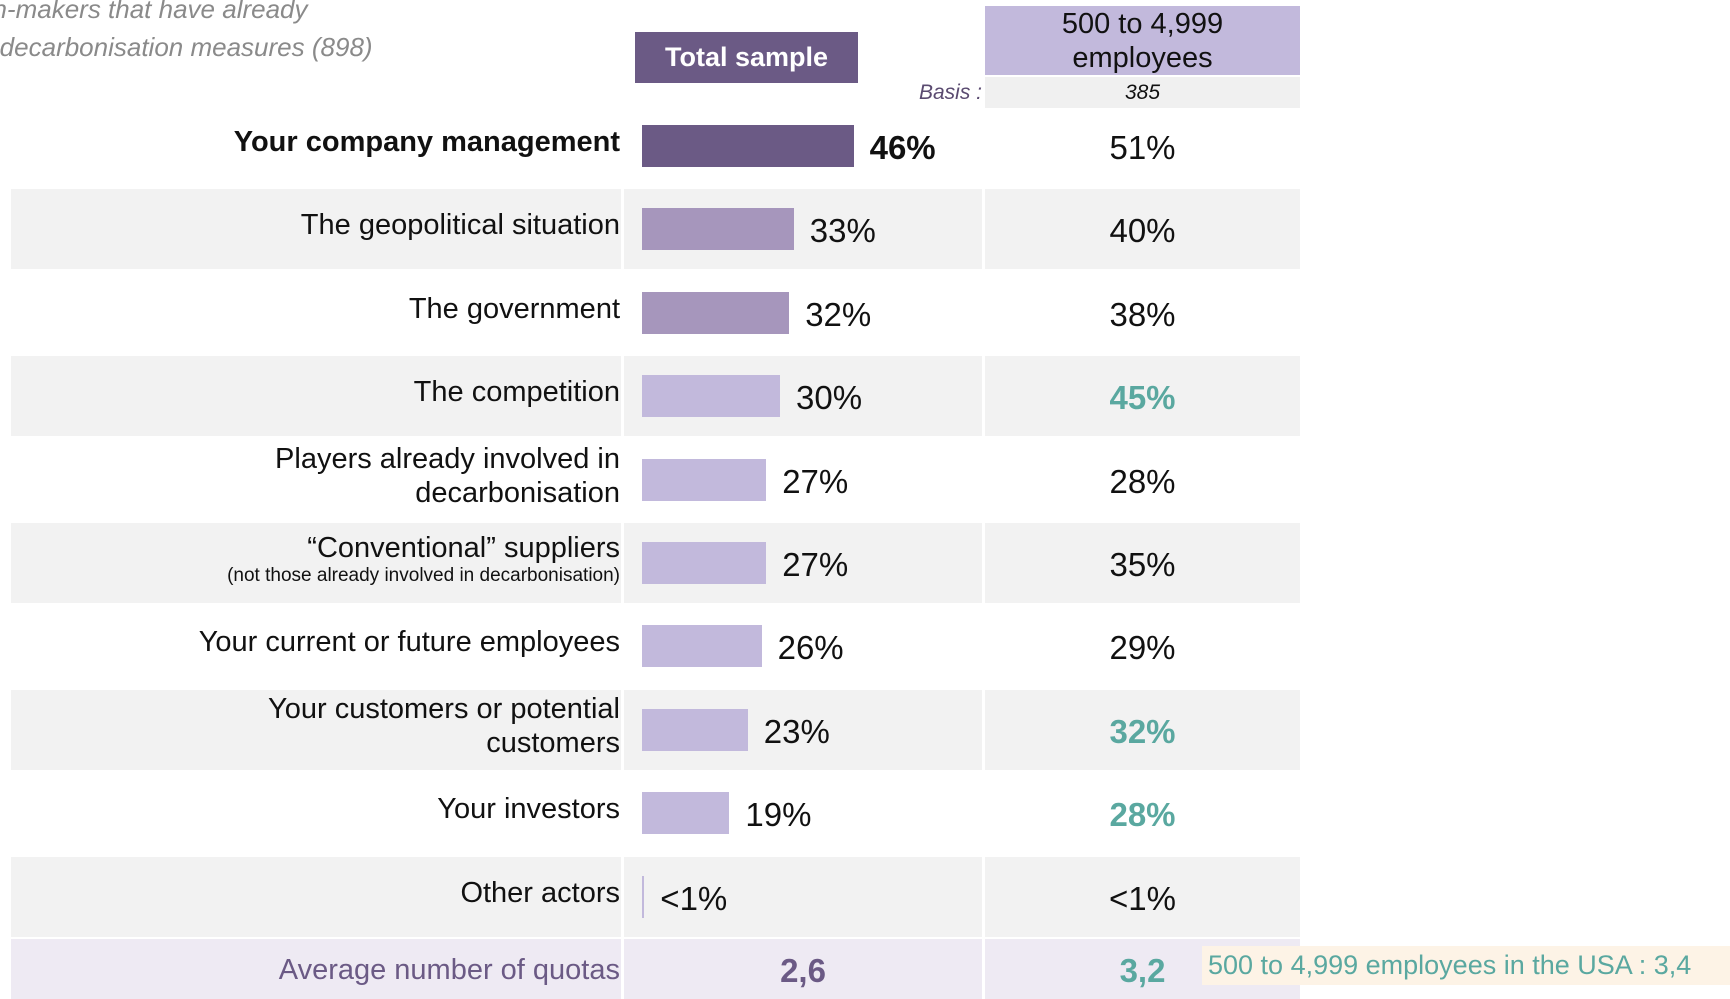 This screenshot has width=1730, height=999. I want to click on category-label: The geopolitical situation, so click(400, 225).